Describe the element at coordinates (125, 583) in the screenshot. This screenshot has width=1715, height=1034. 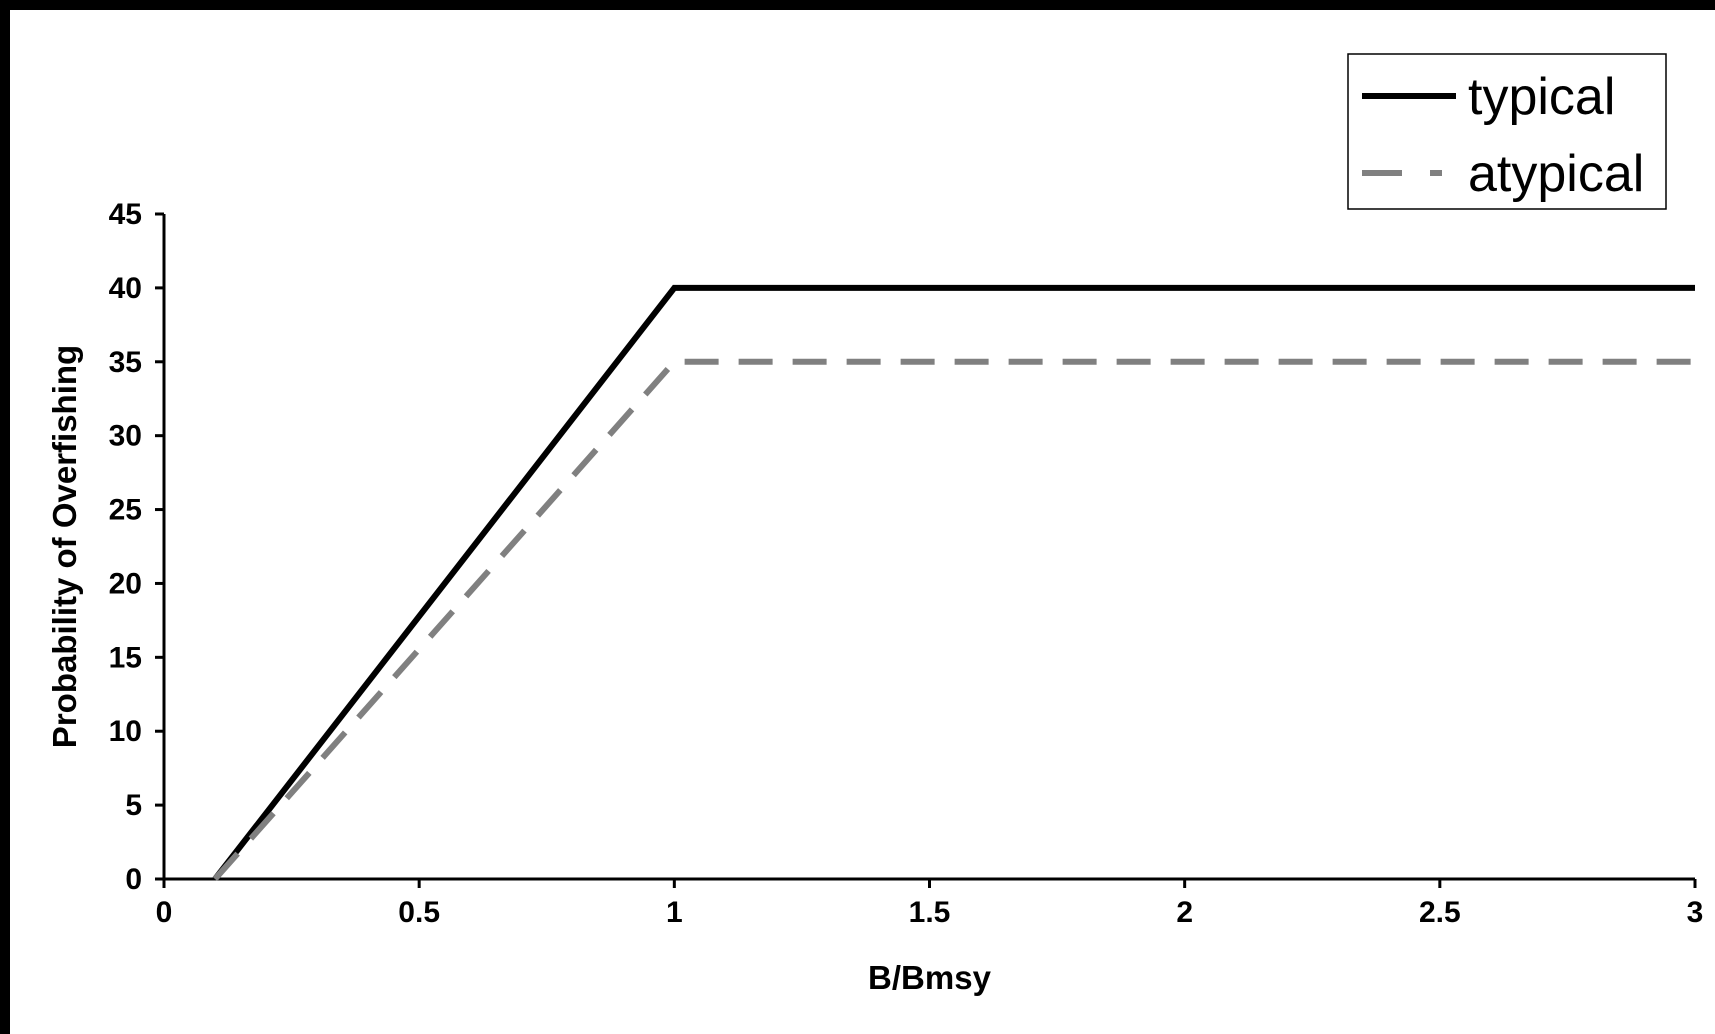
I see `y-tick-label: 20` at that location.